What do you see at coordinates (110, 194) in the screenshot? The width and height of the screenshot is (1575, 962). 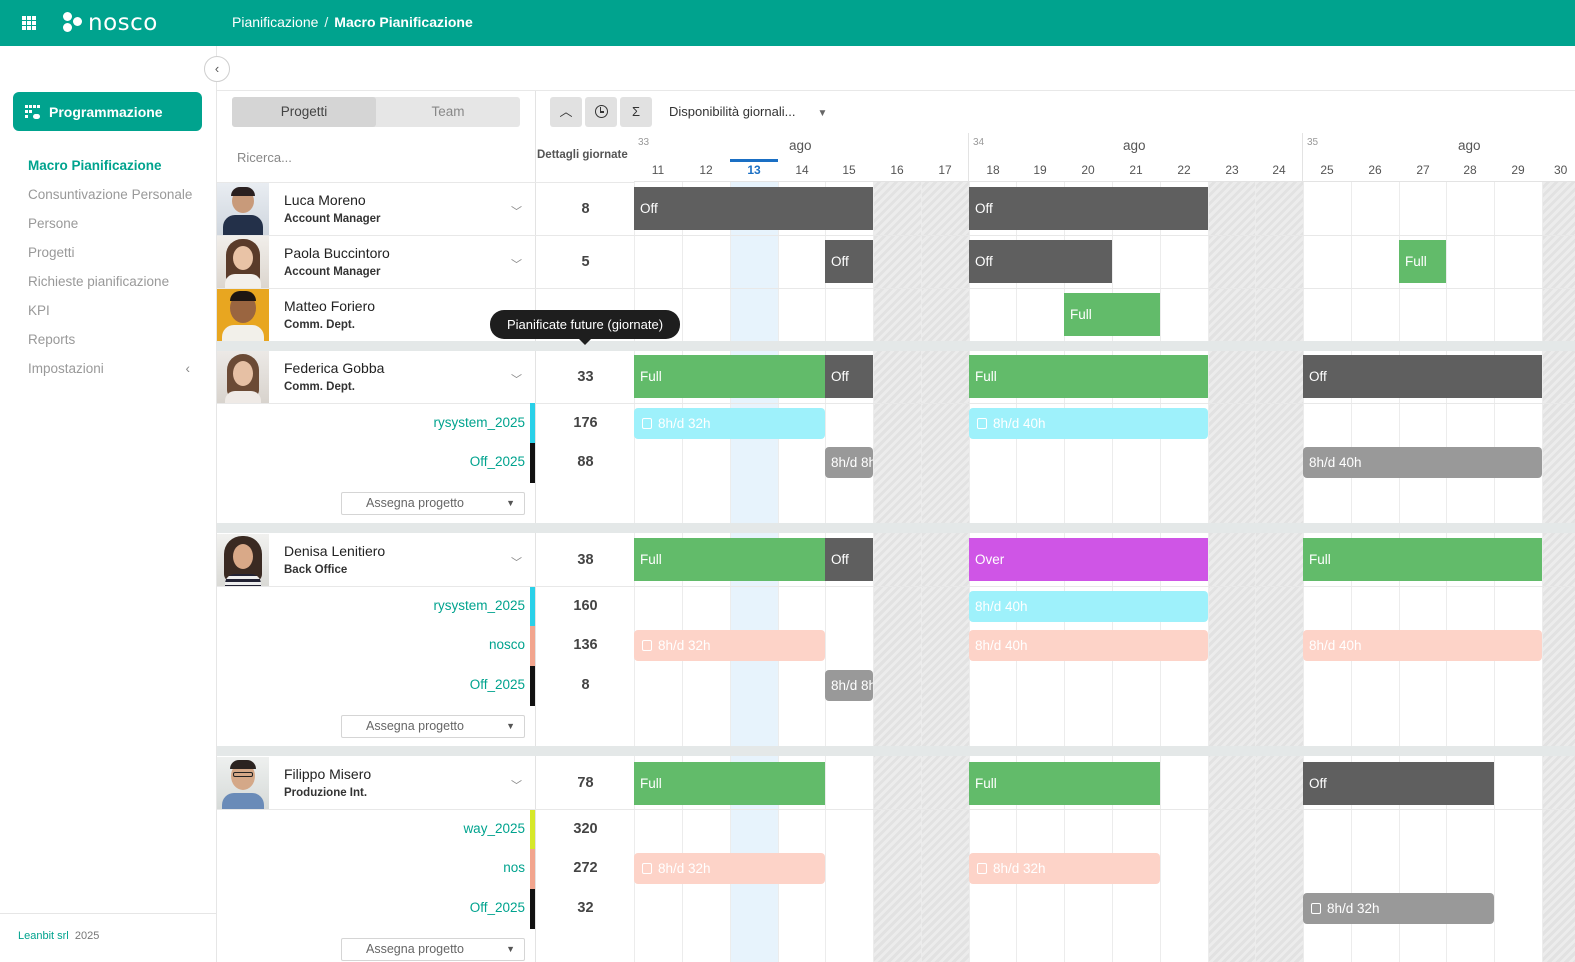 I see `sidebar-item-consuntivazione: Consuntivazione Personale` at bounding box center [110, 194].